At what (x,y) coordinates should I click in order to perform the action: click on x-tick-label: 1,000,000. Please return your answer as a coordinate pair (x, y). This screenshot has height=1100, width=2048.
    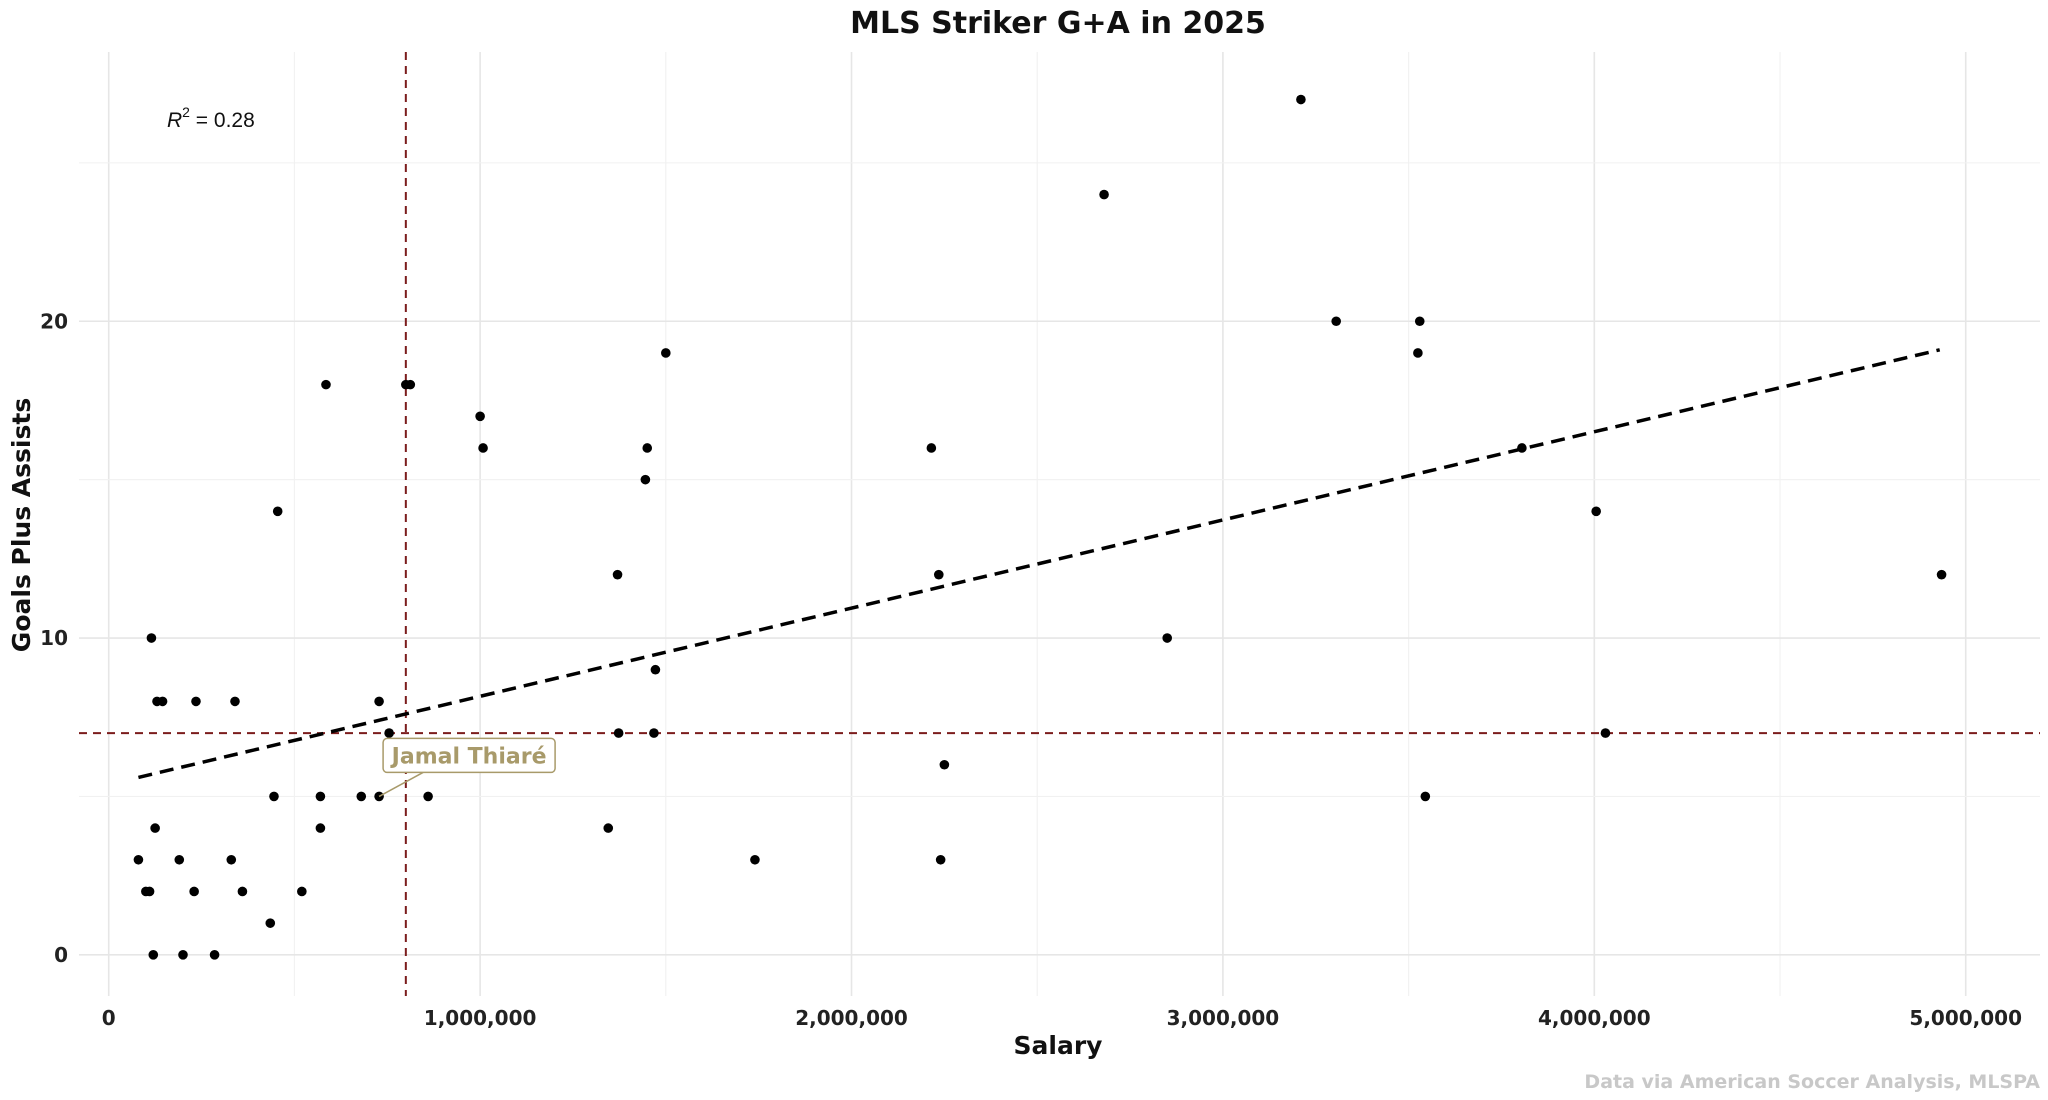
    Looking at the image, I should click on (480, 1018).